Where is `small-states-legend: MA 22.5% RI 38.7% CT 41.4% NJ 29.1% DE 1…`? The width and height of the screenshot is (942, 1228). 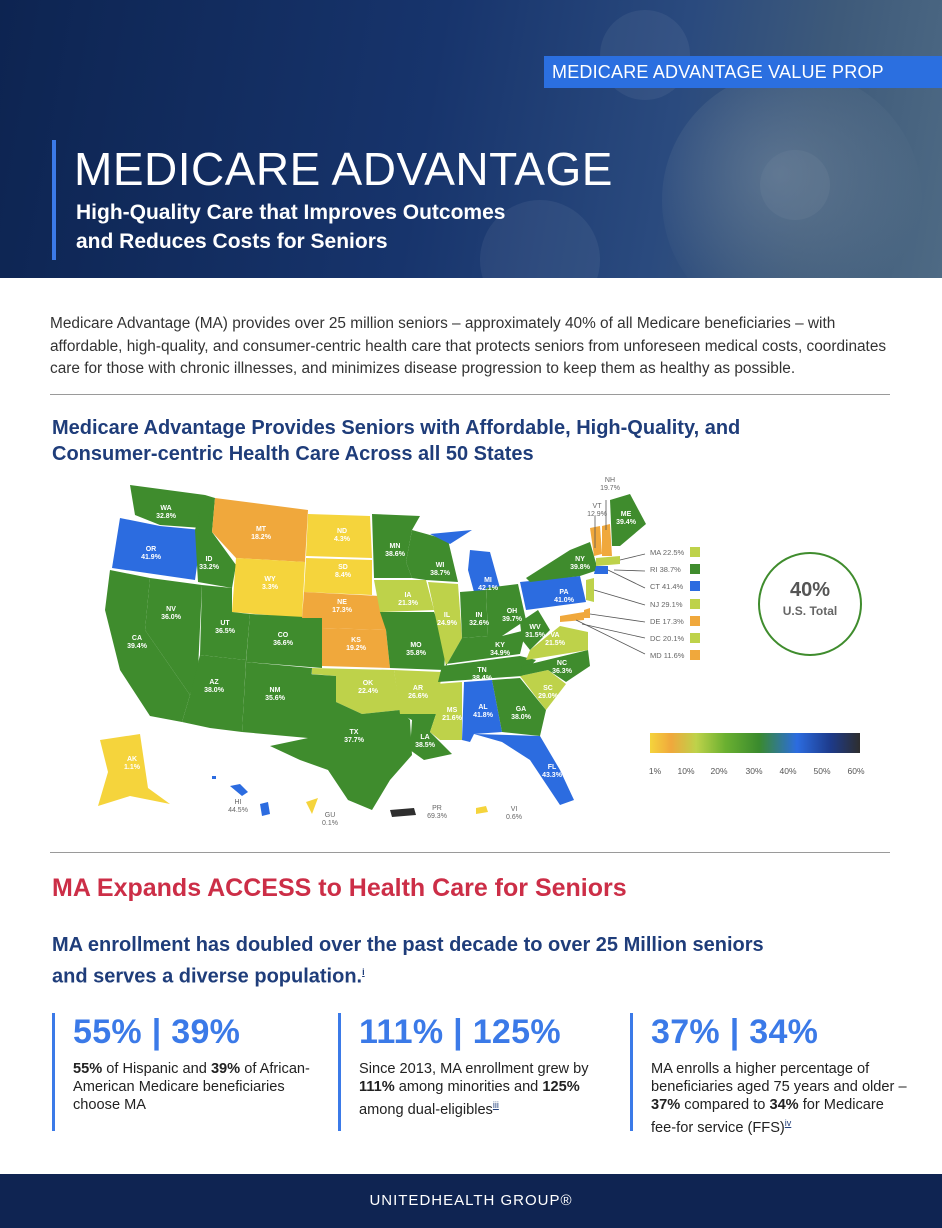
small-states-legend: MA 22.5% RI 38.7% CT 41.4% NJ 29.1% DE 1… is located at coordinates (680, 607).